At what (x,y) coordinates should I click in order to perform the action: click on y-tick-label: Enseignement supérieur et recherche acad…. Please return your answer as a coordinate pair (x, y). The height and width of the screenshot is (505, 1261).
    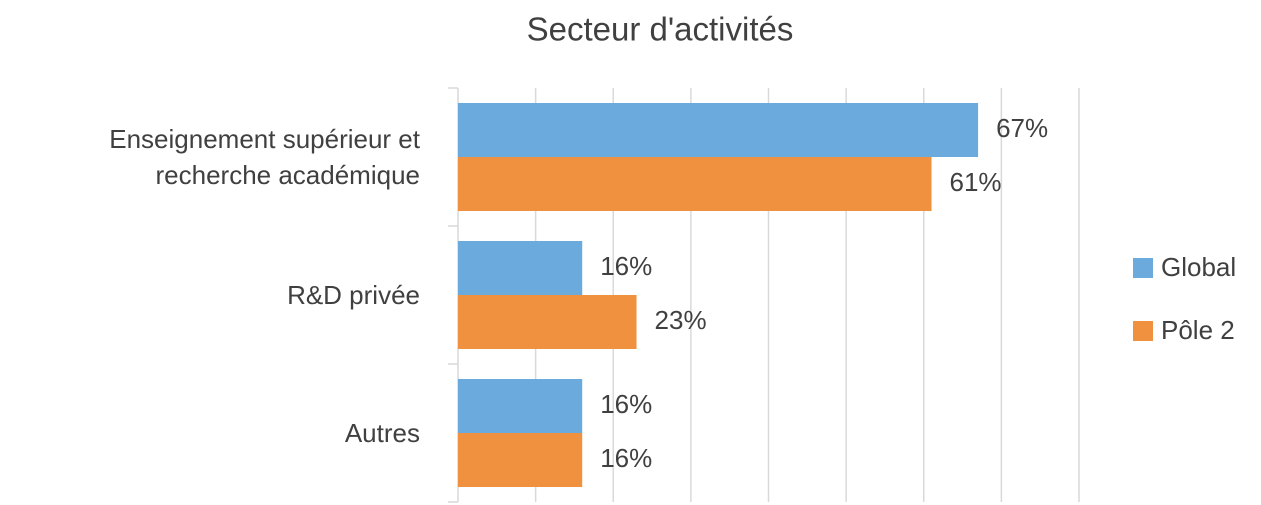
    Looking at the image, I should click on (230, 157).